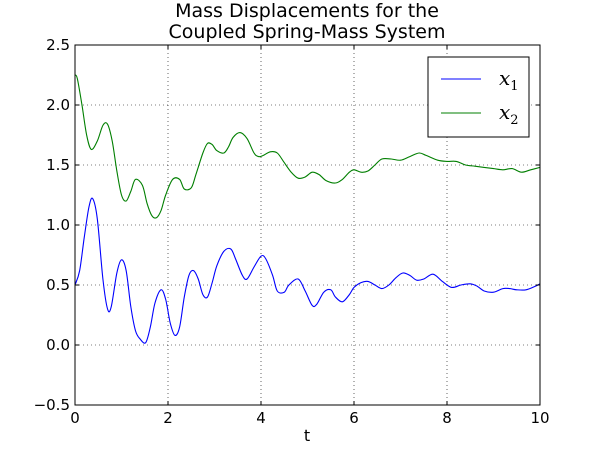  What do you see at coordinates (58, 225) in the screenshot?
I see `y-tick-label: 1.0` at bounding box center [58, 225].